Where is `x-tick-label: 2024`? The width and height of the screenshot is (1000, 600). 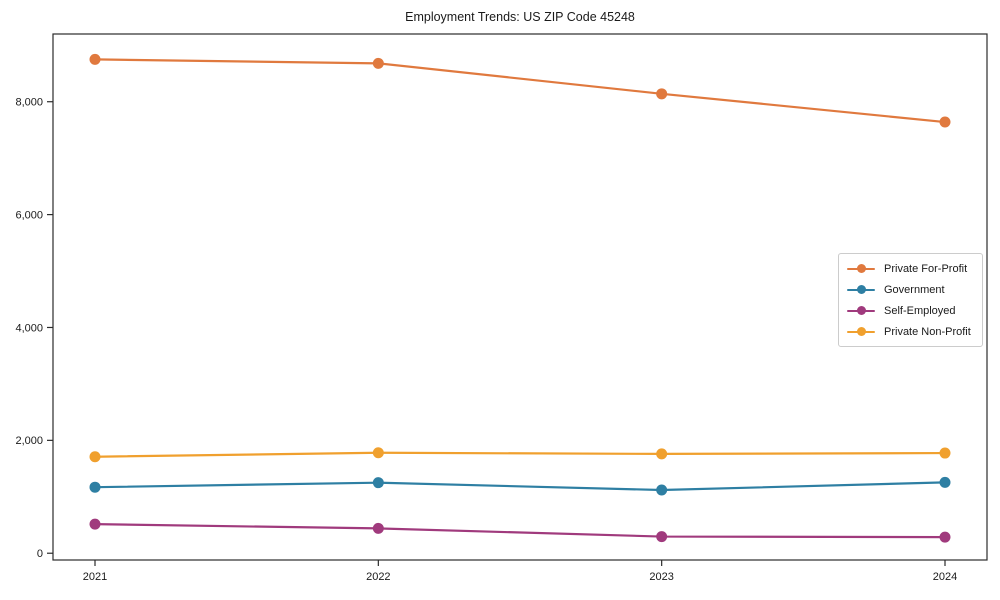
x-tick-label: 2024 is located at coordinates (945, 577).